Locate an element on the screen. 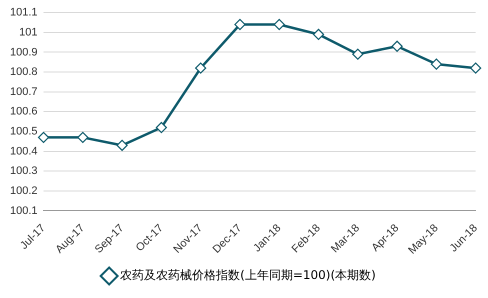 This screenshot has height=298, width=488. y-tick-label: 100.9 is located at coordinates (24, 52).